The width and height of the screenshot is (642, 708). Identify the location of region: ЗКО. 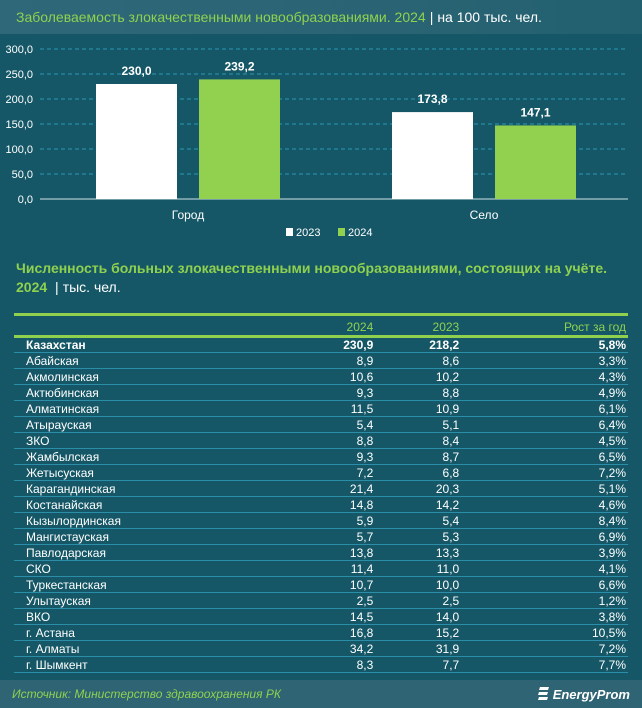
(152, 440).